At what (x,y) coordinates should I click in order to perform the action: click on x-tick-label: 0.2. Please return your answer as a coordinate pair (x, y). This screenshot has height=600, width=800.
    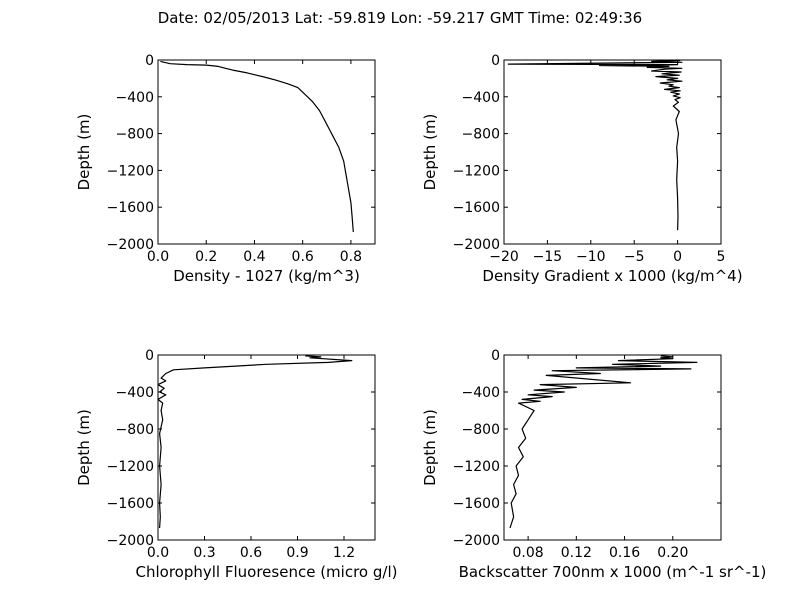
    Looking at the image, I should click on (206, 257).